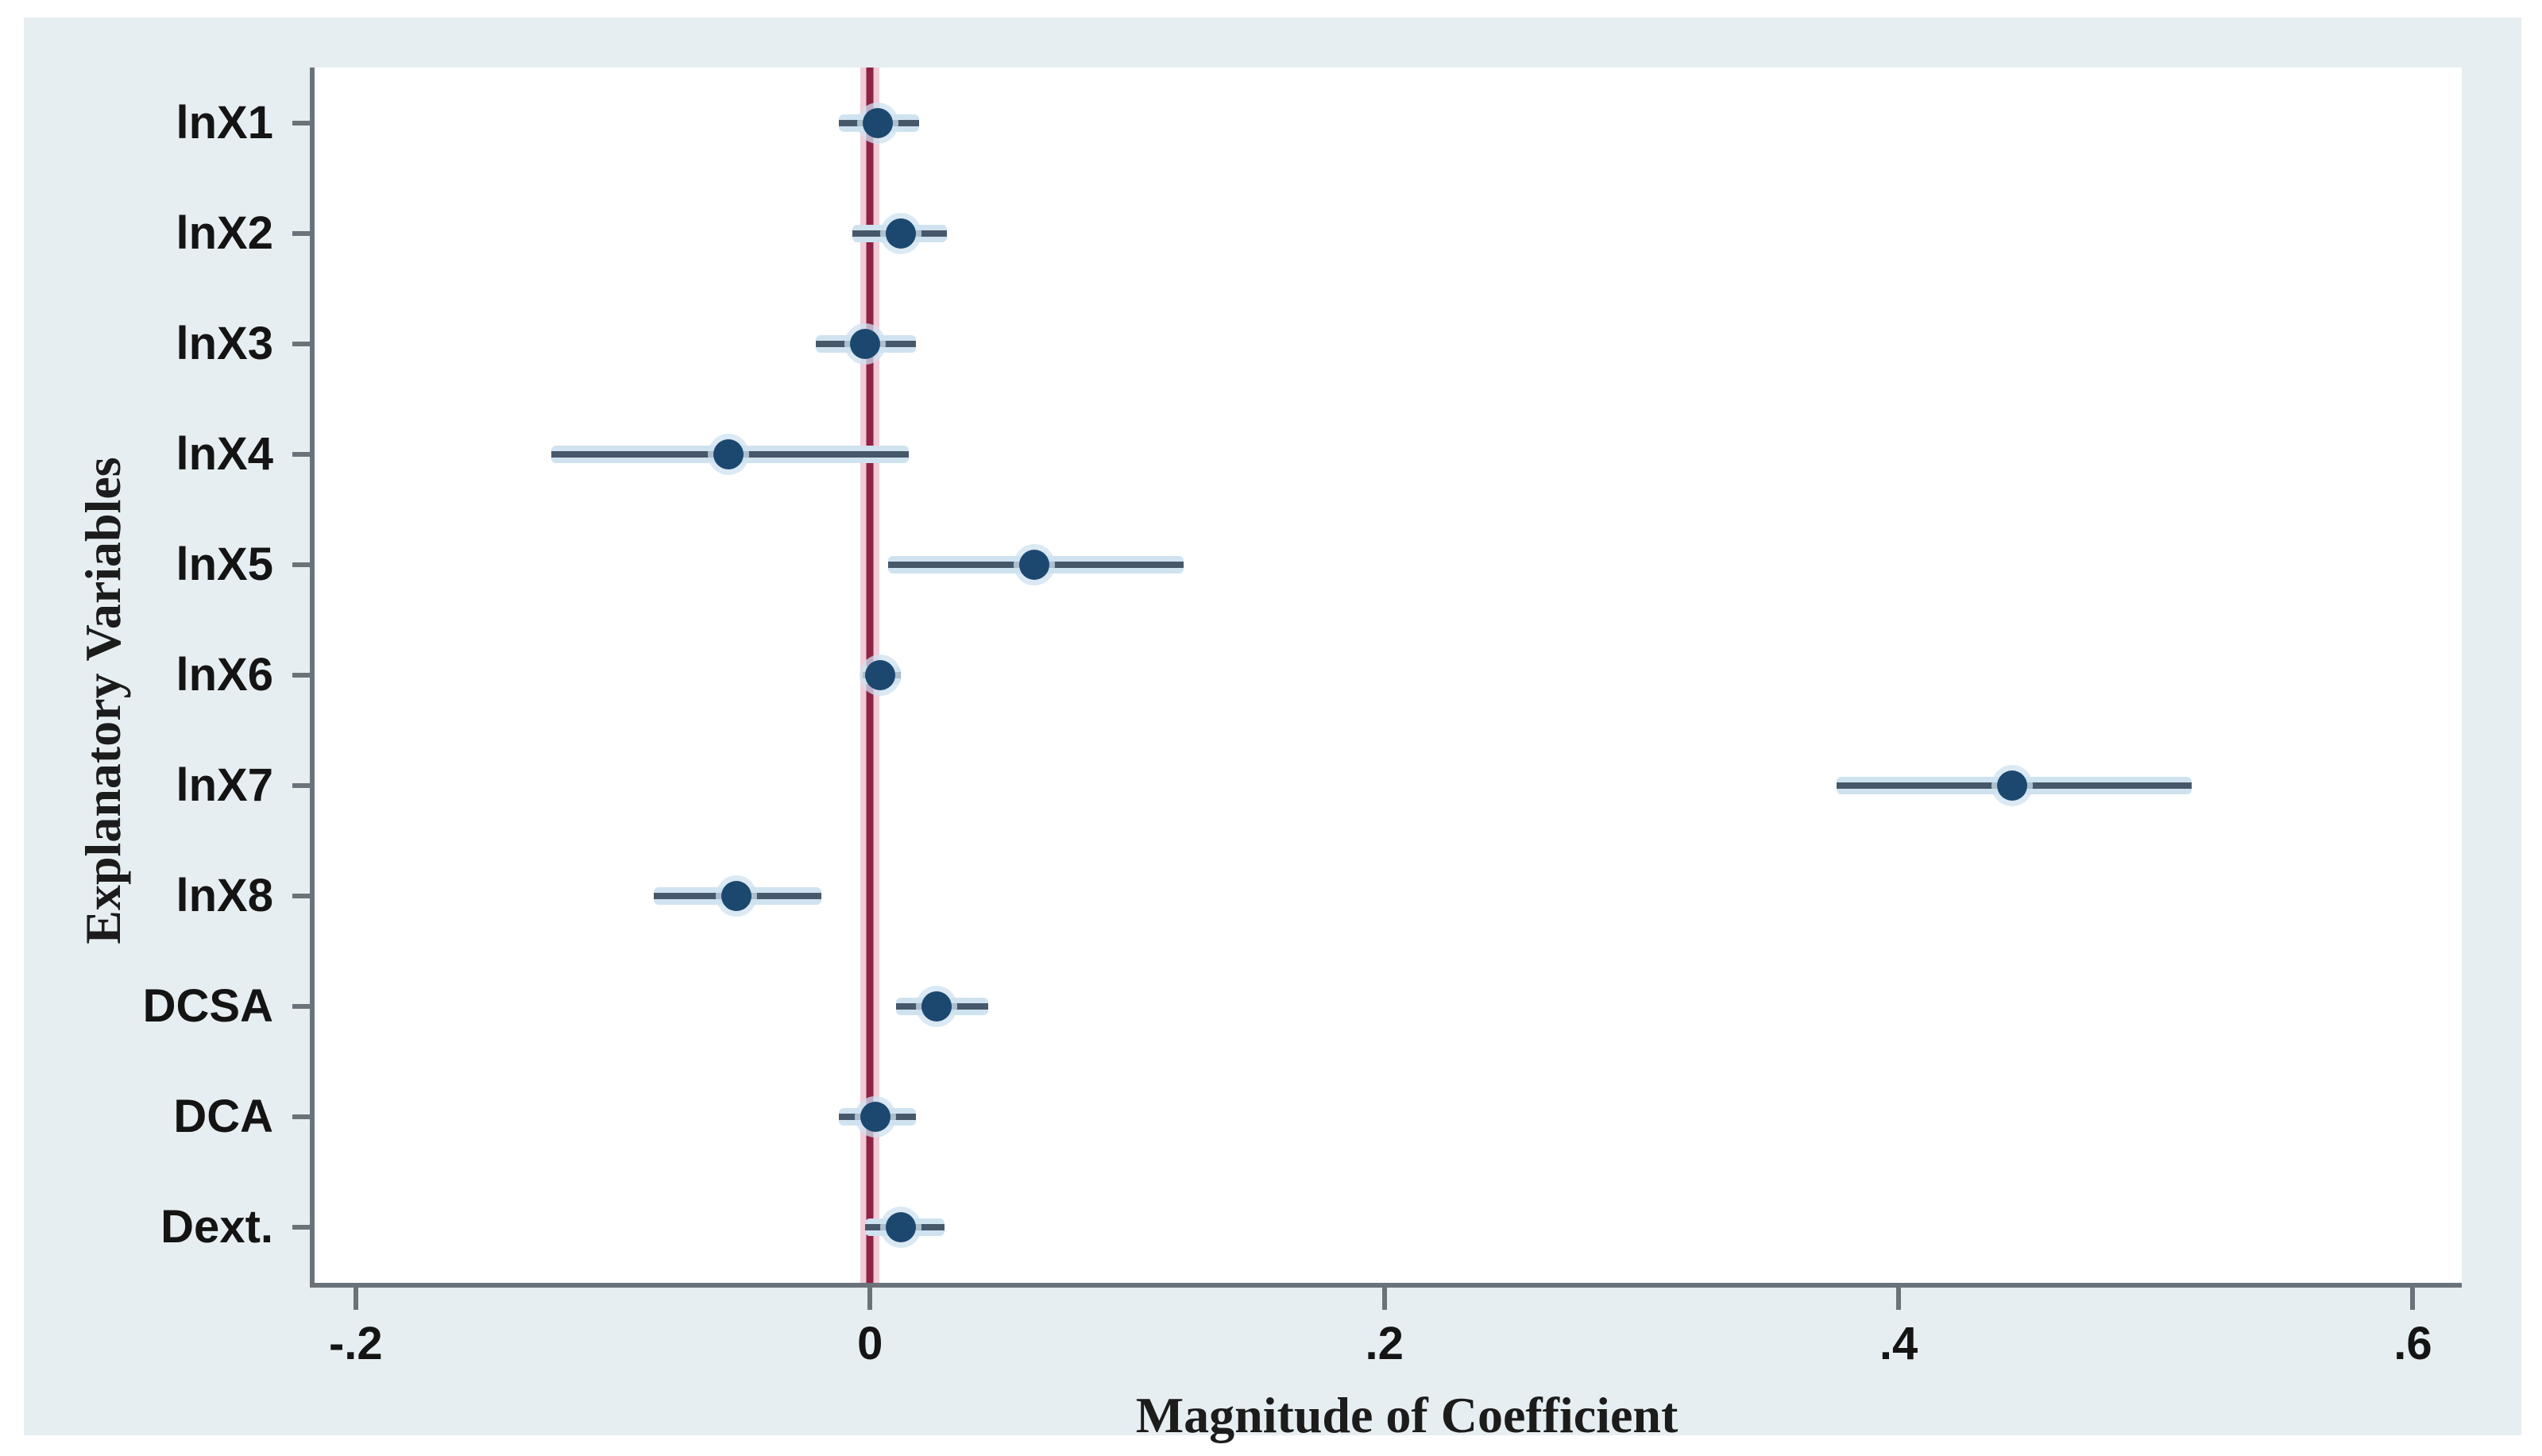  Describe the element at coordinates (216, 1226) in the screenshot. I see `y-tick-label: Dext.` at that location.